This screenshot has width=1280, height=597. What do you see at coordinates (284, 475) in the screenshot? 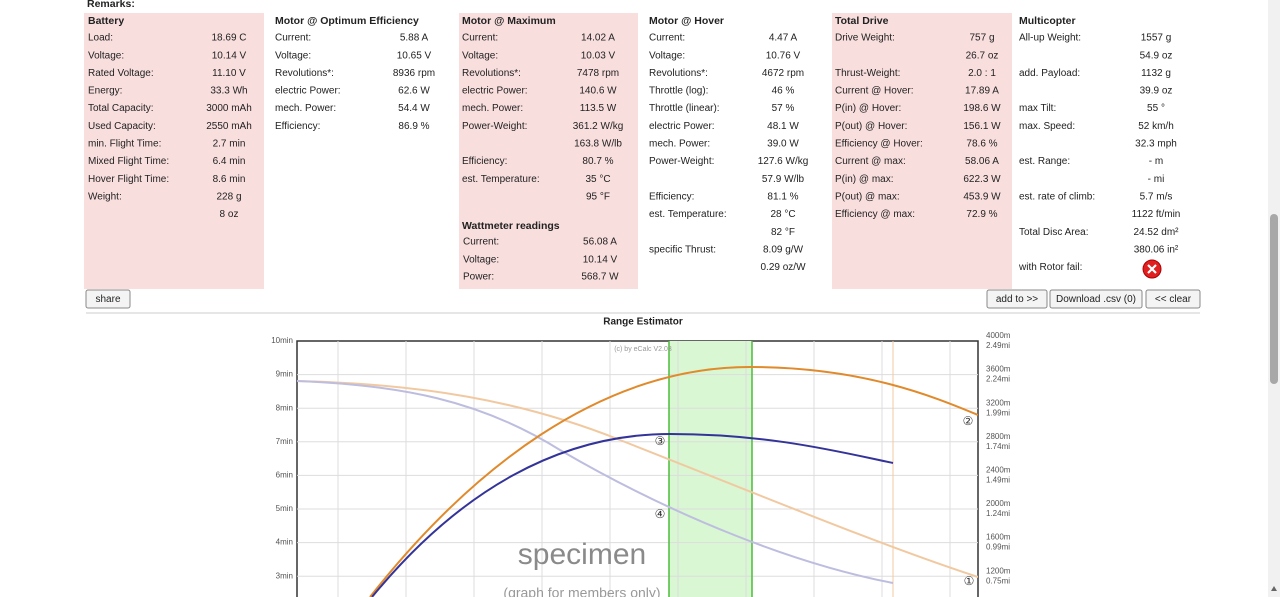
I see `left-tick-label: 6min` at bounding box center [284, 475].